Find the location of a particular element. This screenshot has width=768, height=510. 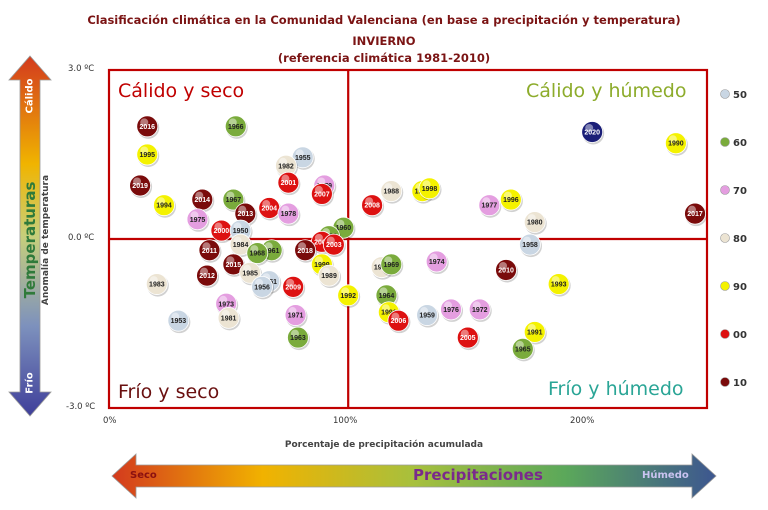

data-point-label: 1950 is located at coordinates (241, 231).